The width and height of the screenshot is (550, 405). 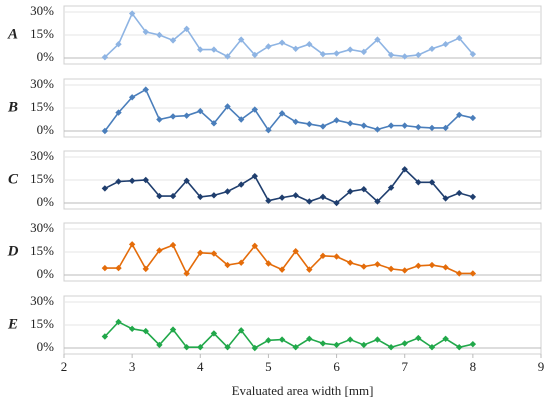 What do you see at coordinates (303, 390) in the screenshot?
I see `x-axis-title: Evaluated area width [mm]` at bounding box center [303, 390].